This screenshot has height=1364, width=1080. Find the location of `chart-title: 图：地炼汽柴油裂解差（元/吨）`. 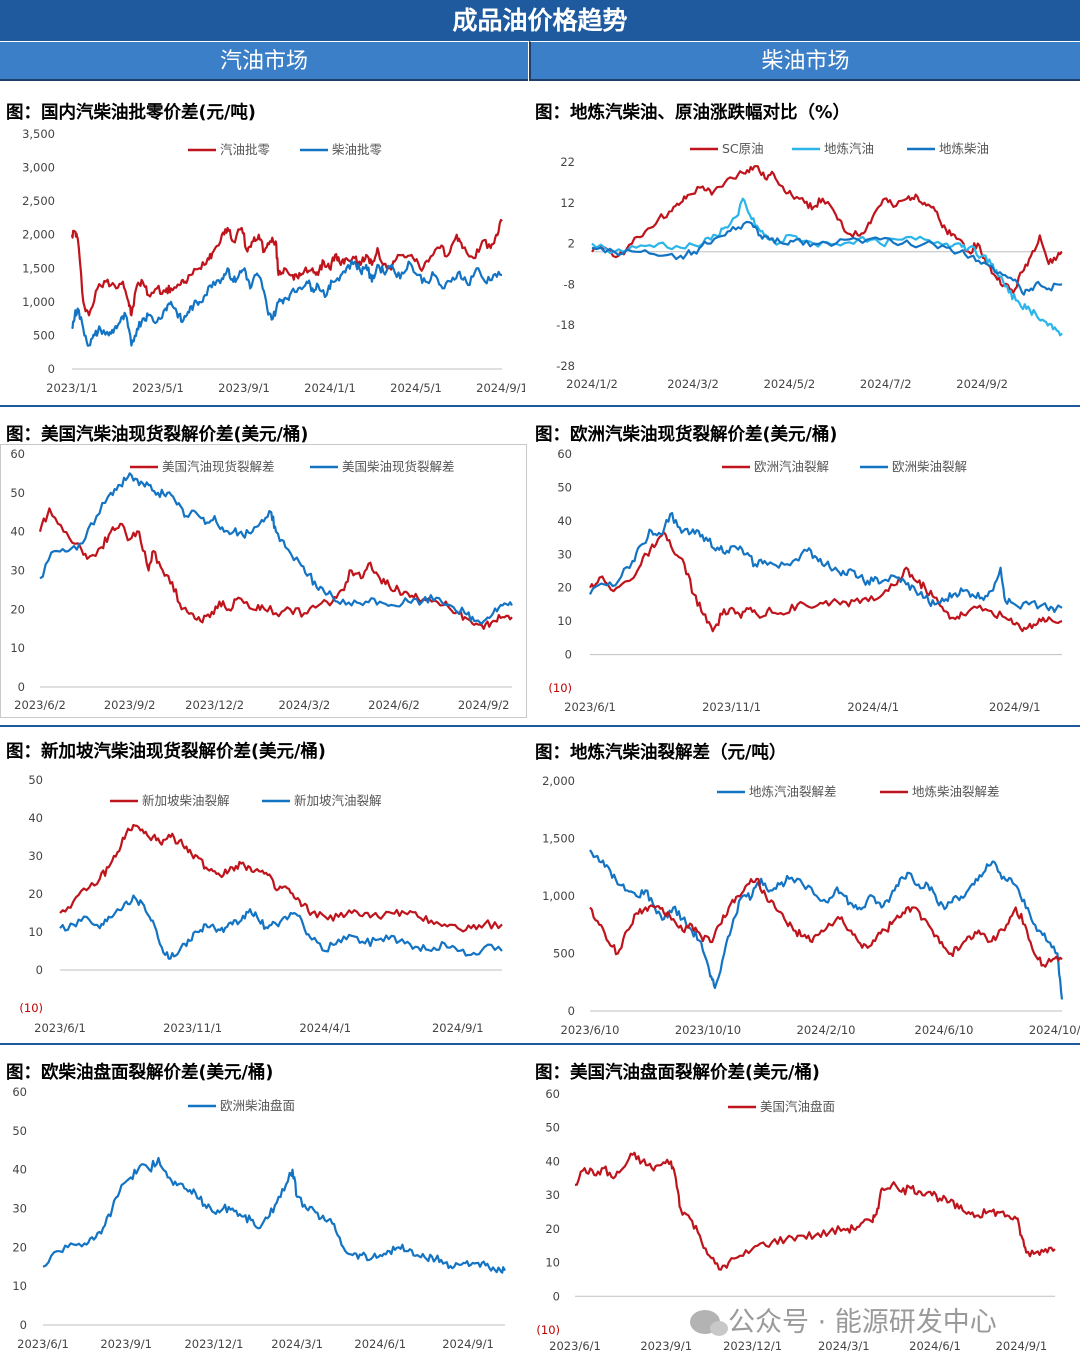

chart-title: 图：地炼汽柴油裂解差（元/吨） is located at coordinates (661, 753).